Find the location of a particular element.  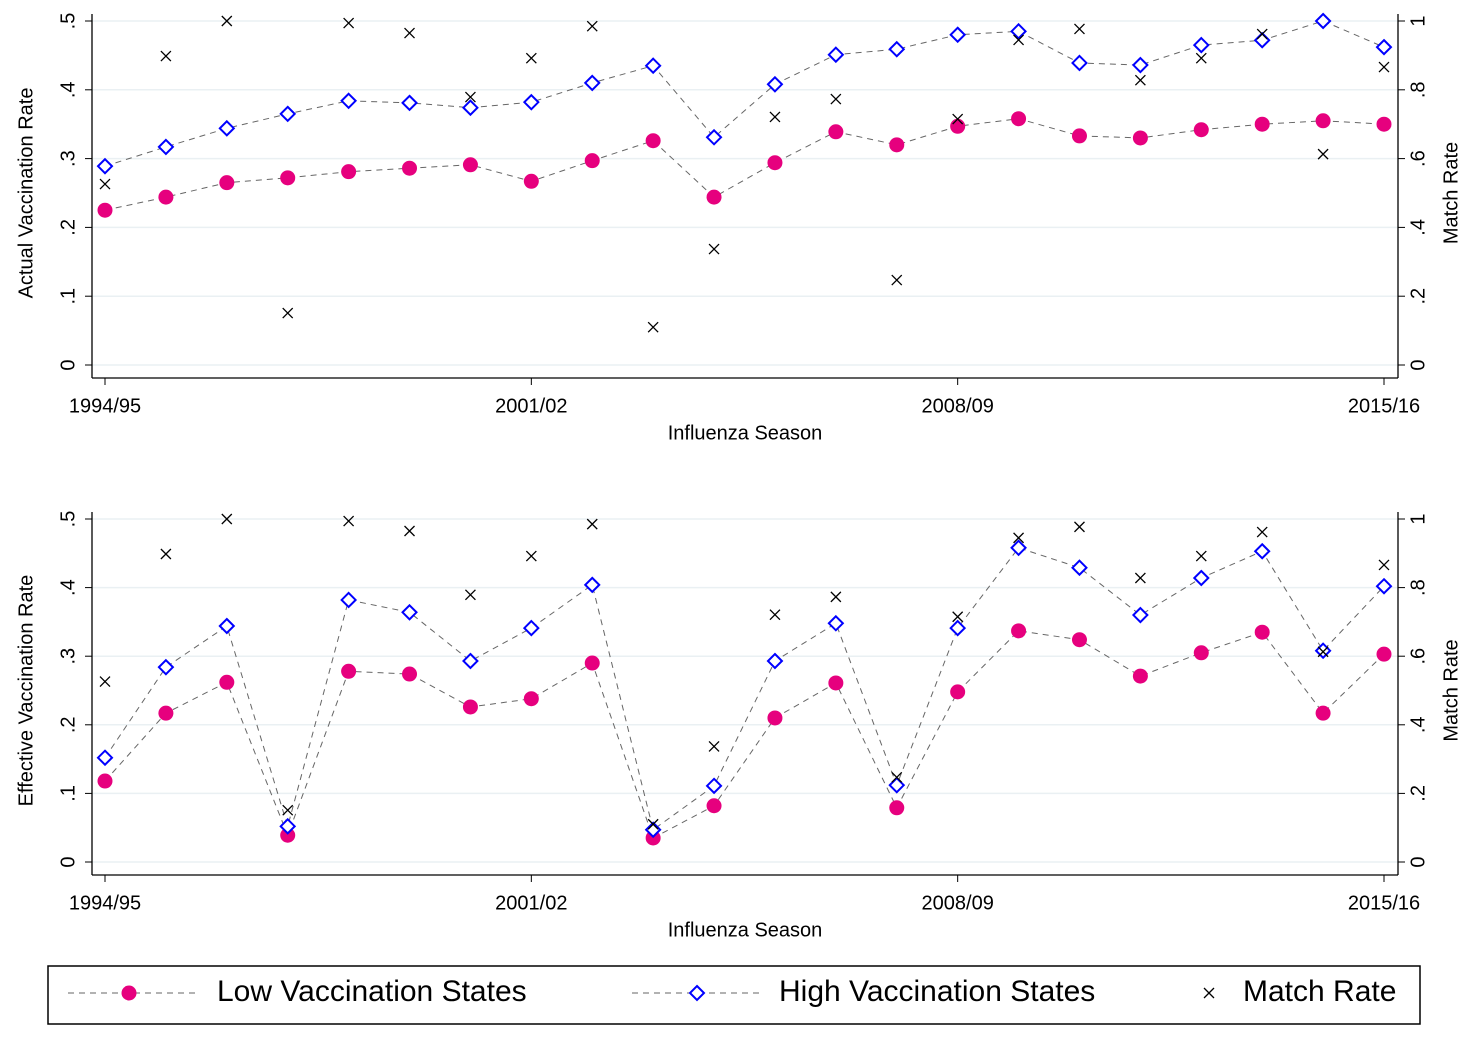

y-tick-label: .5 is located at coordinates (68, 519).